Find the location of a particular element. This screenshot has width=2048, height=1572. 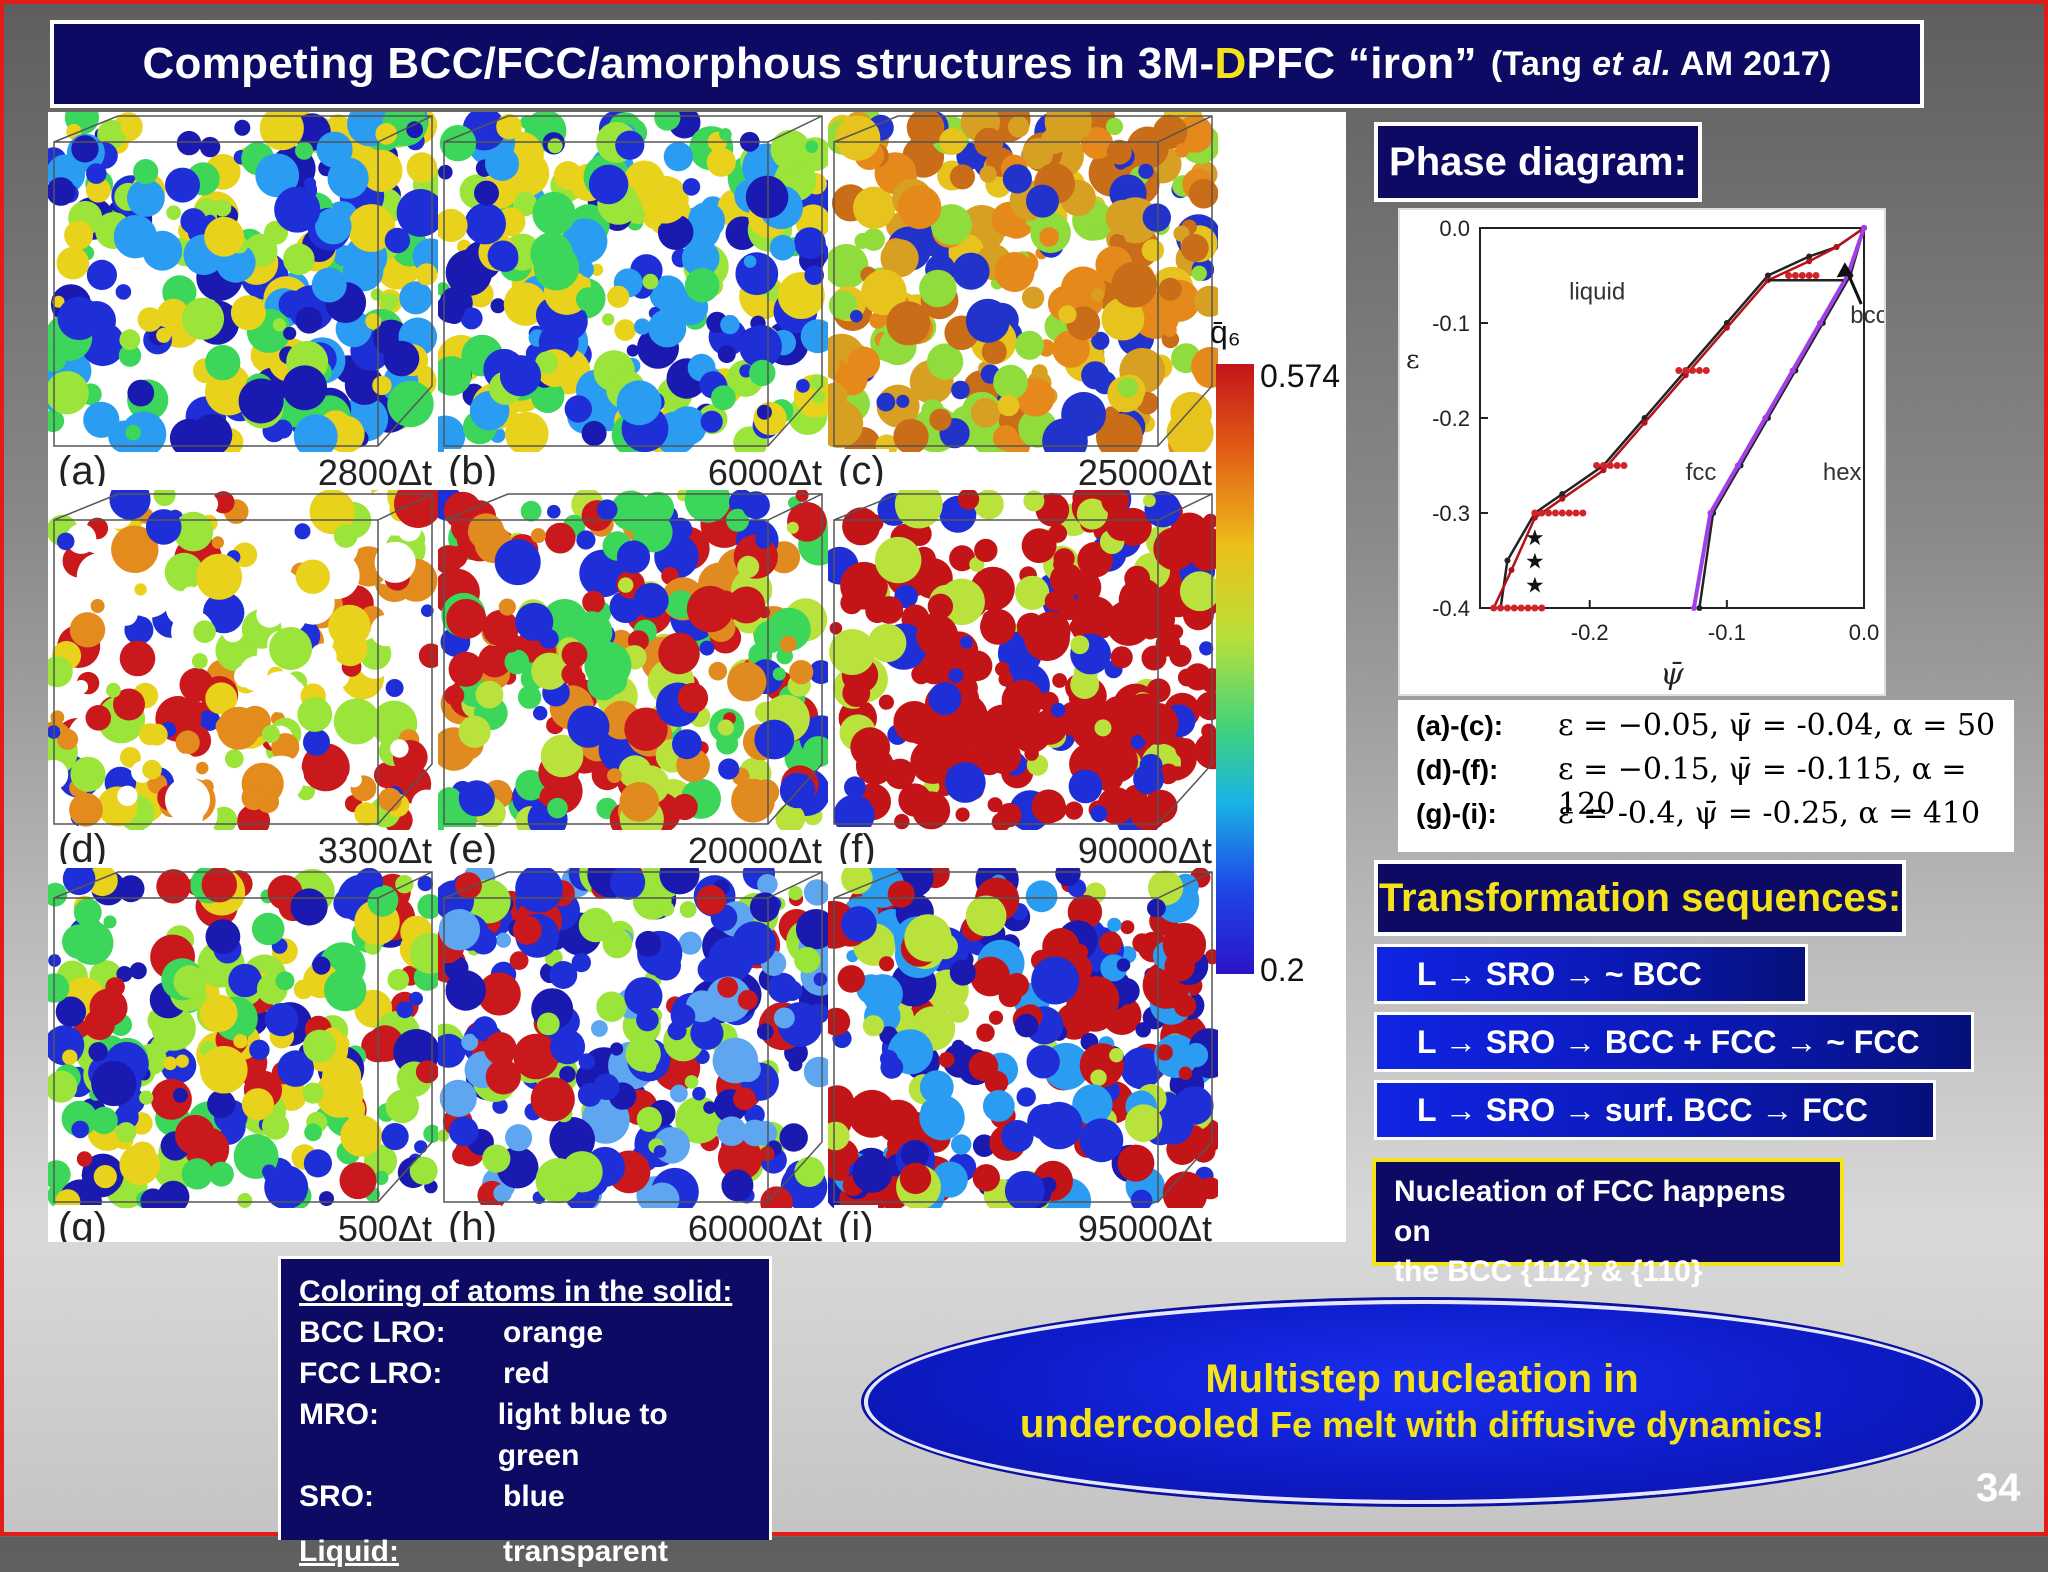

star-marker: ★ is located at coordinates (1535, 584).